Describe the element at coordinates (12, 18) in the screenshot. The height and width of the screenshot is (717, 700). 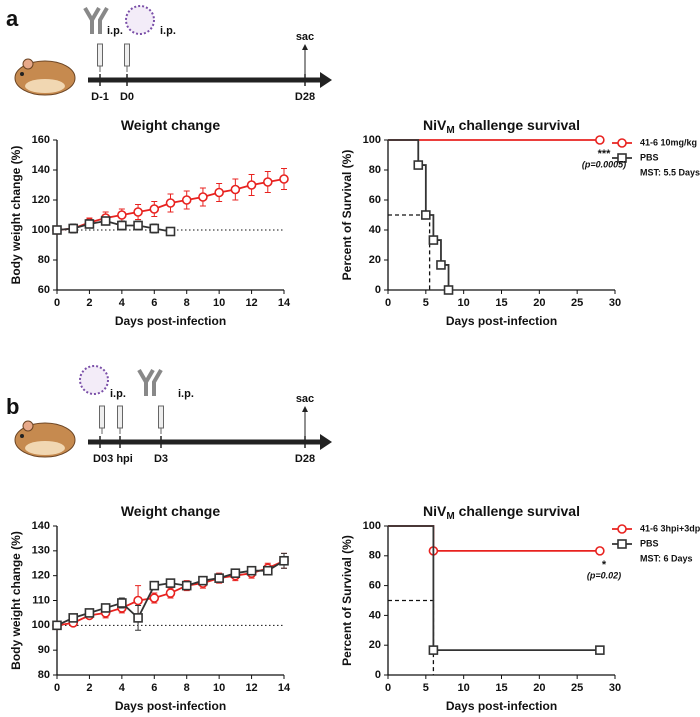
I see `panel-label: a` at that location.